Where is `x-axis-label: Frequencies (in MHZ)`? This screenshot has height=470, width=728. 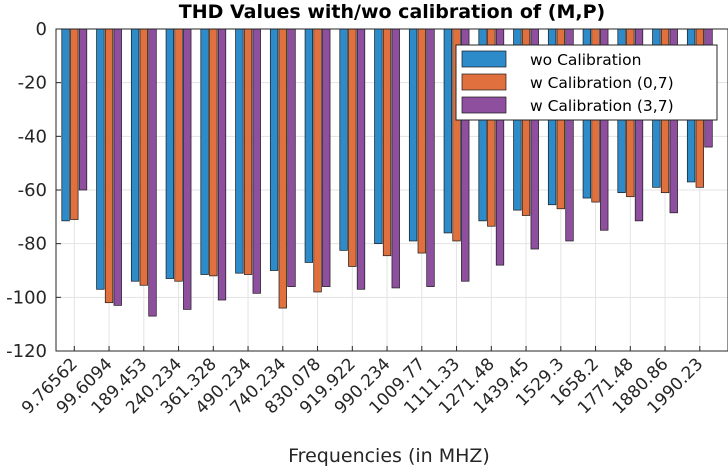 x-axis-label: Frequencies (in MHZ) is located at coordinates (389, 456).